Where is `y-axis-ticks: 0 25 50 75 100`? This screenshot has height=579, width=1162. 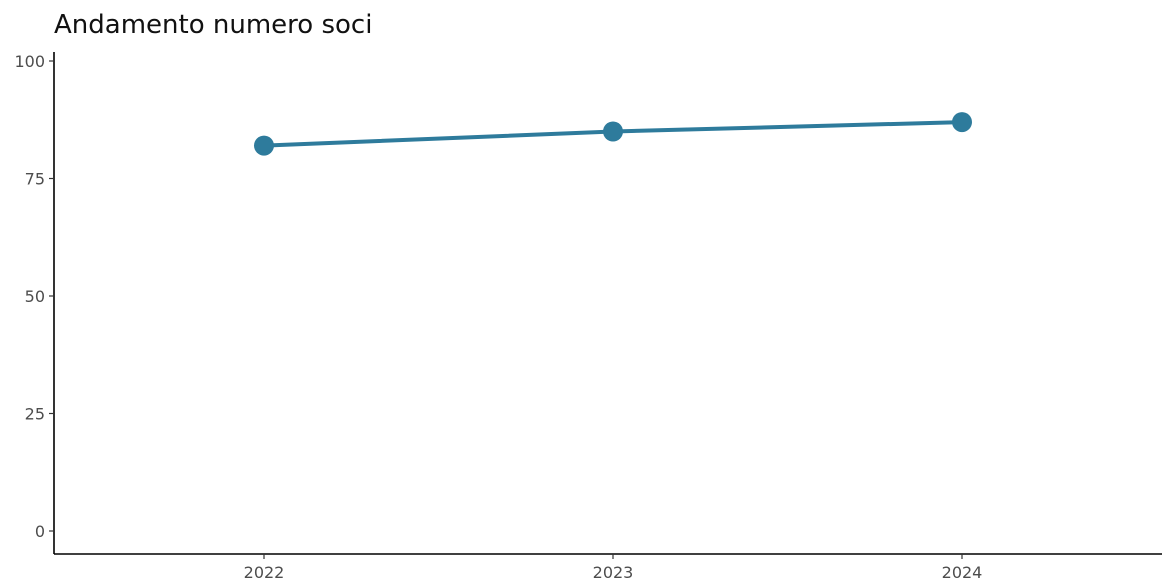
y-axis-ticks: 0 25 50 75 100 is located at coordinates (34, 296).